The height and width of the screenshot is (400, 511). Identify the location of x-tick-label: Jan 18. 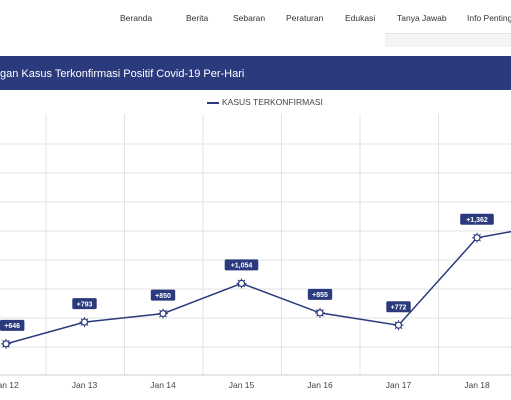
(477, 385).